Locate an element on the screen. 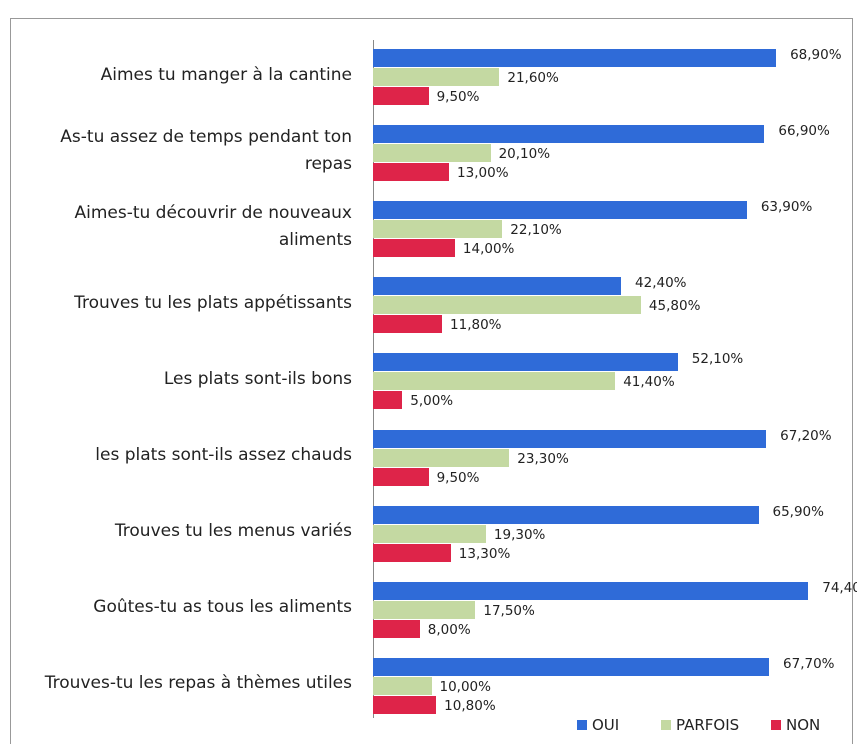  value-label: 22,10% is located at coordinates (536, 230).